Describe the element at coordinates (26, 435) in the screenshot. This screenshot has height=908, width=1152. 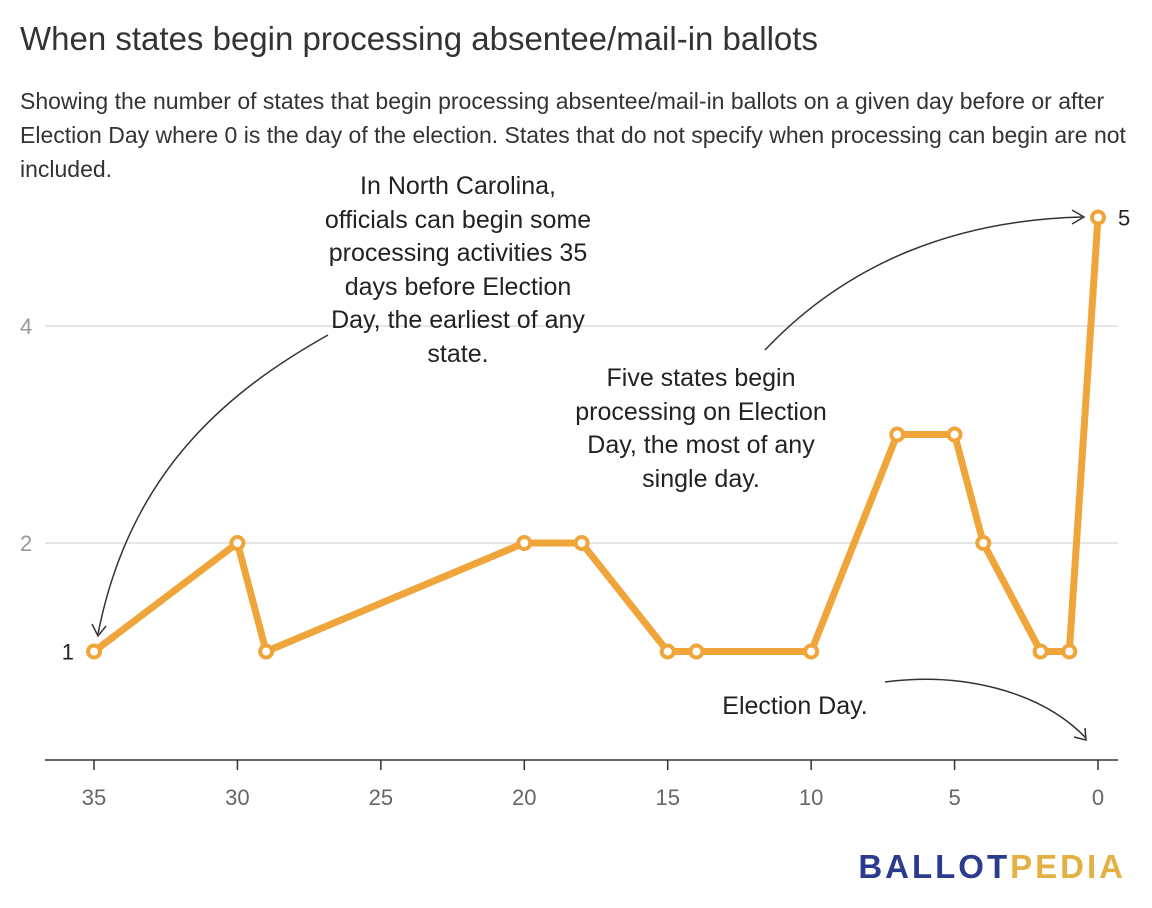
I see `y-tick-labels: 24` at that location.